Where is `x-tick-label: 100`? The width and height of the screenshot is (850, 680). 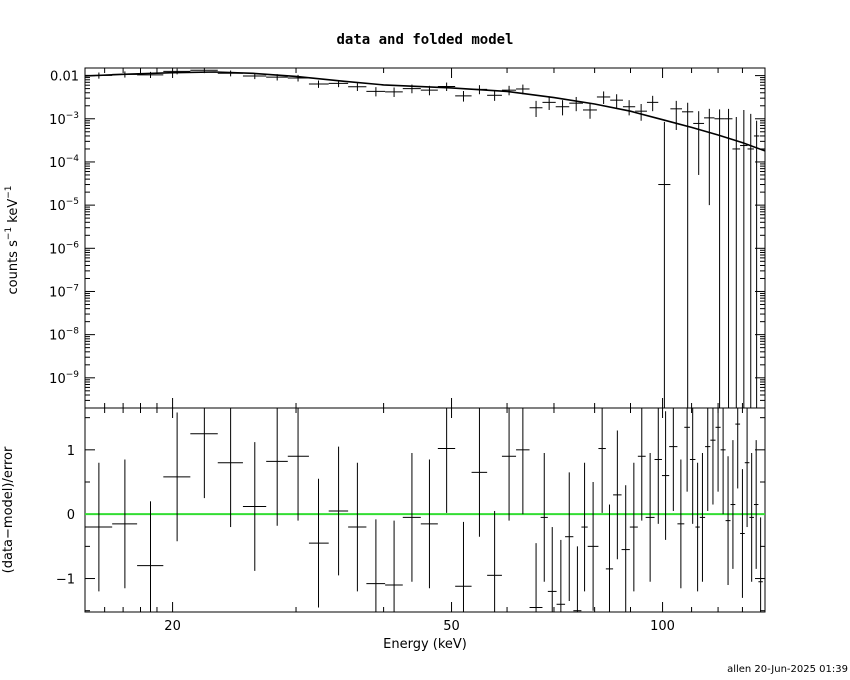 x-tick-label: 100 is located at coordinates (662, 626).